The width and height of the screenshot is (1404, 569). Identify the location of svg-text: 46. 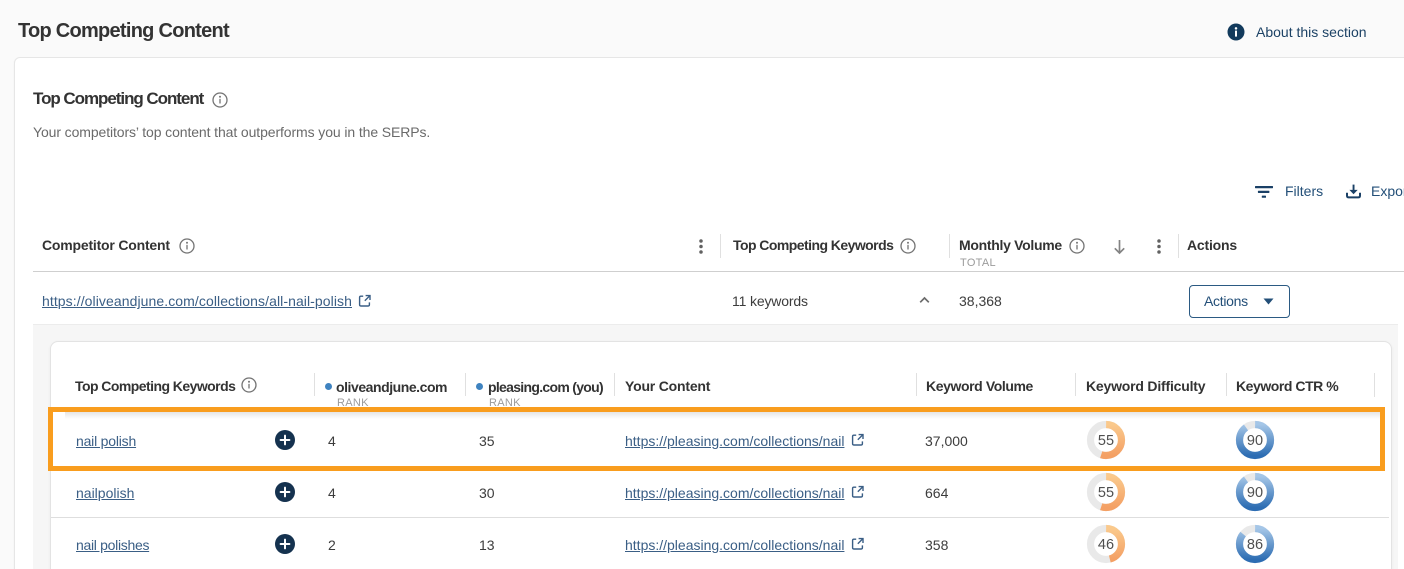
(1106, 545).